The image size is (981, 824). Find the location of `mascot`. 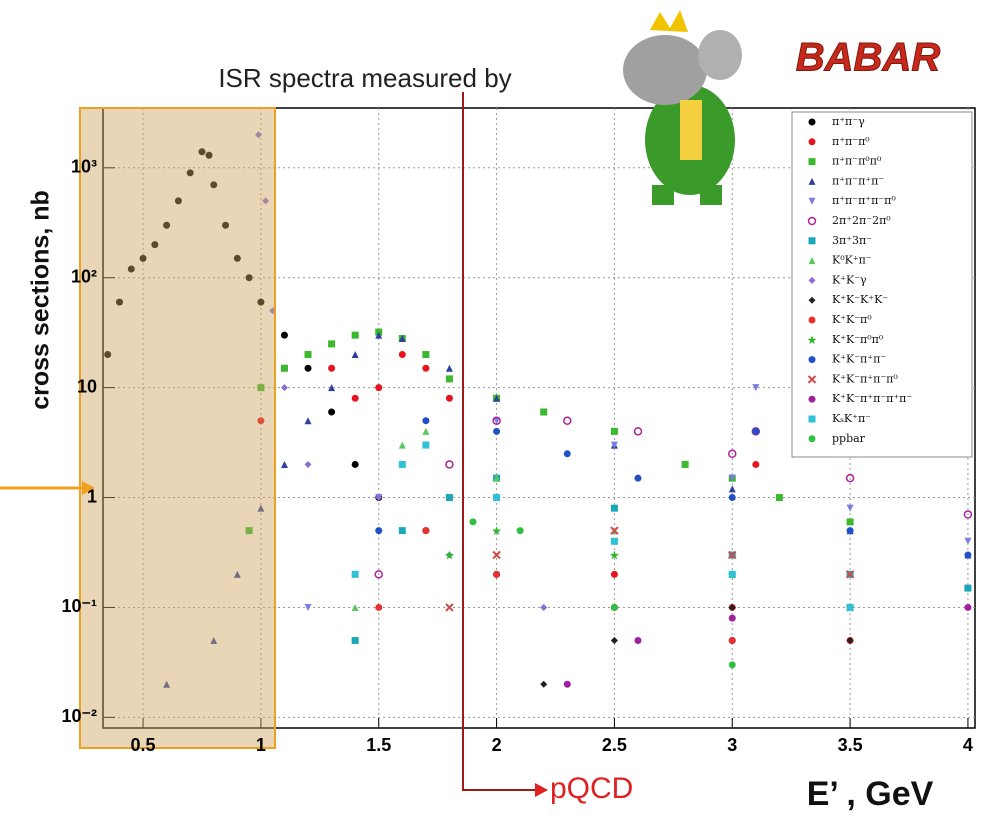

mascot is located at coordinates (682, 107).